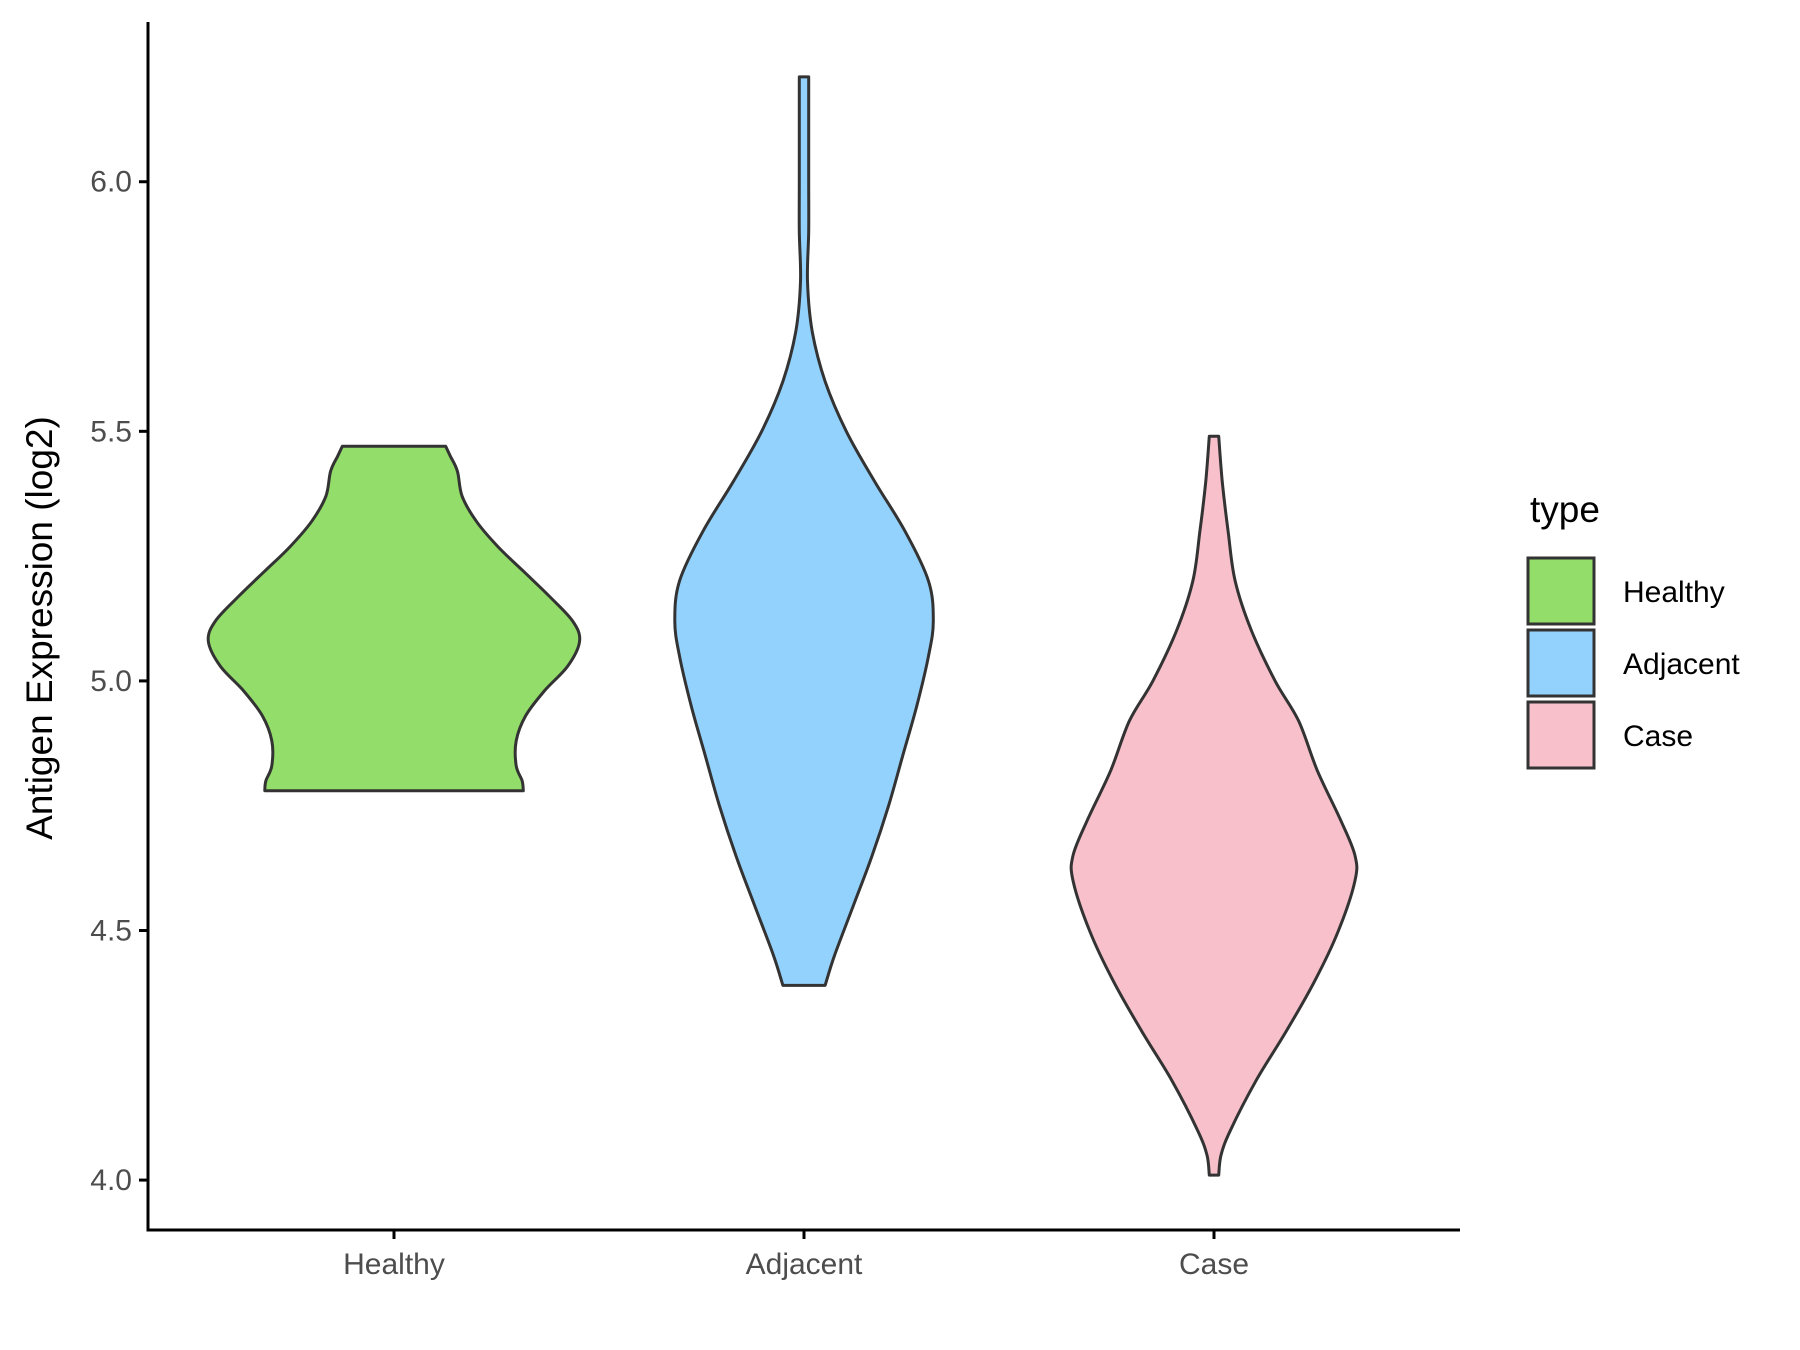  Describe the element at coordinates (1214, 1264) in the screenshot. I see `x-tick-label: Case` at that location.